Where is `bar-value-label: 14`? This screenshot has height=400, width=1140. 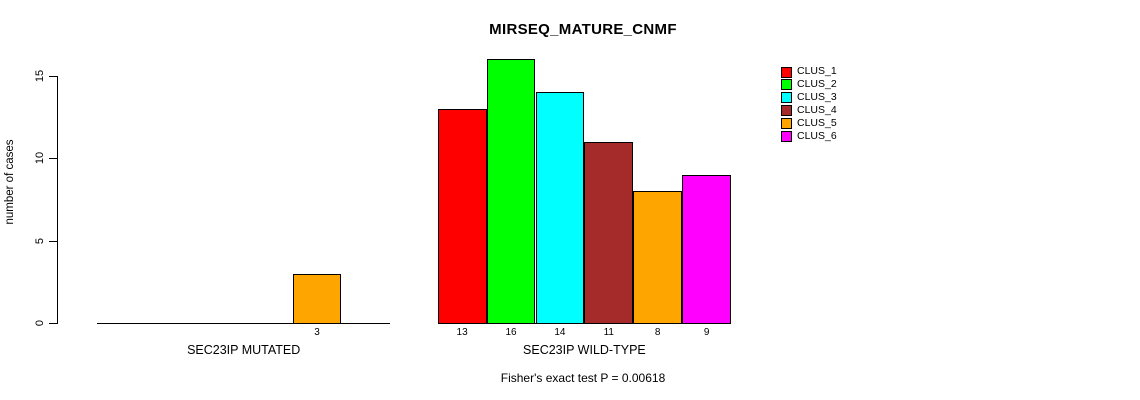
bar-value-label: 14 is located at coordinates (560, 332).